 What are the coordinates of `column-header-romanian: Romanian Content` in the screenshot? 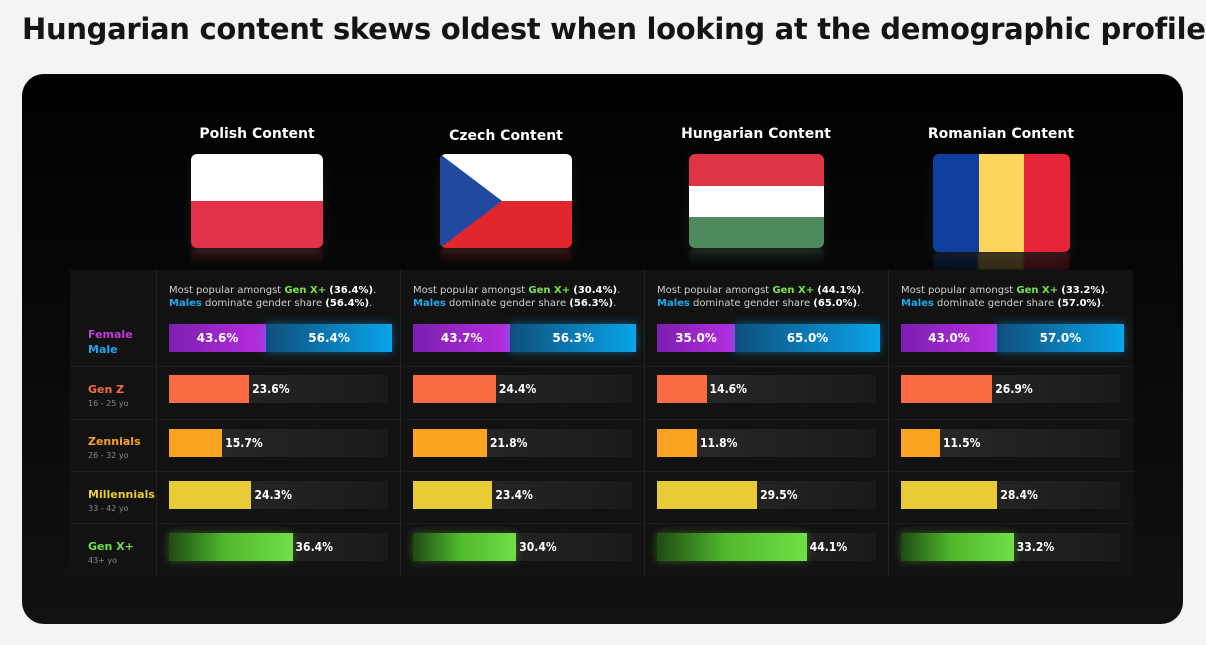 It's located at (1001, 197).